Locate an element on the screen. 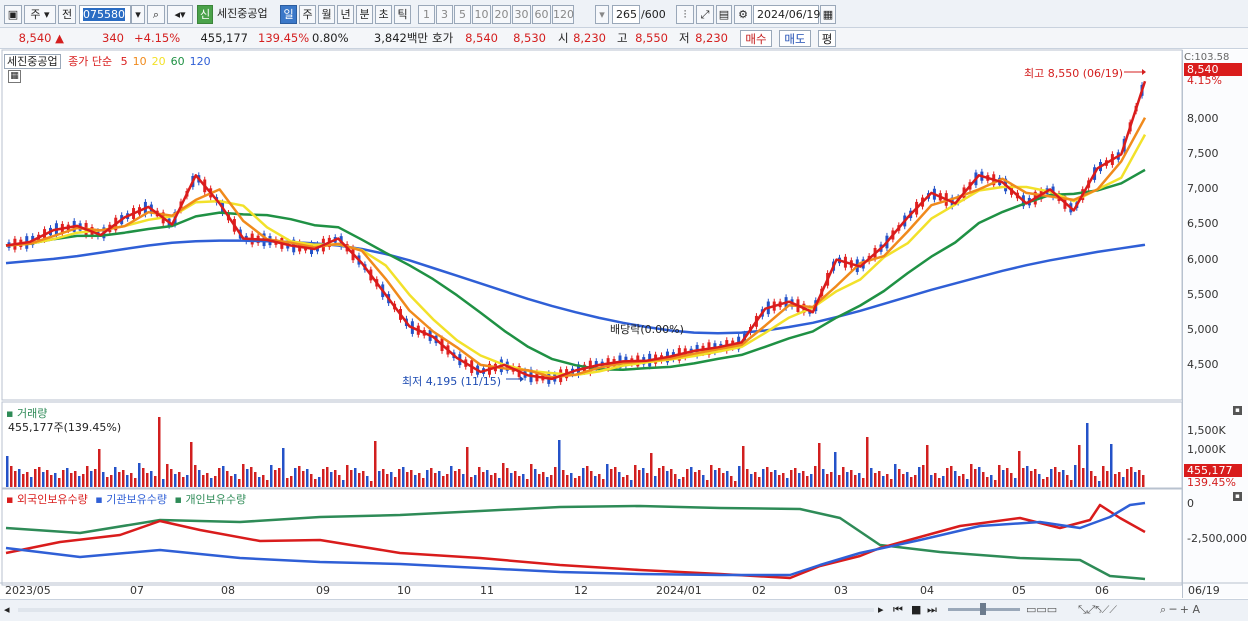 This screenshot has height=621, width=1248. zoom-icons: ⌕ ─ + A is located at coordinates (1180, 609).